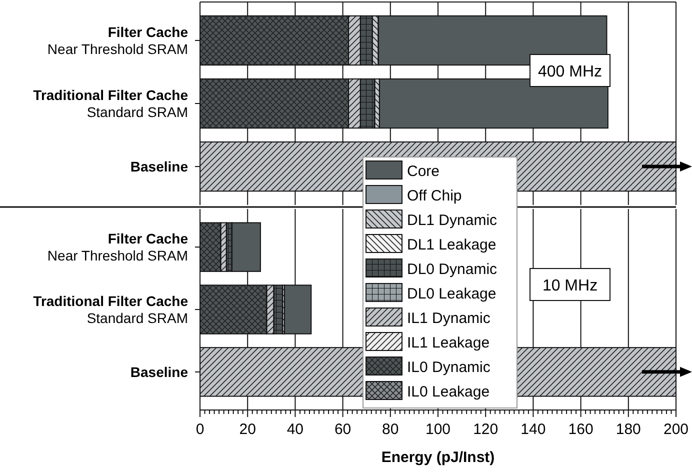  I want to click on legend-label: DL0 Leakage, so click(451, 294).